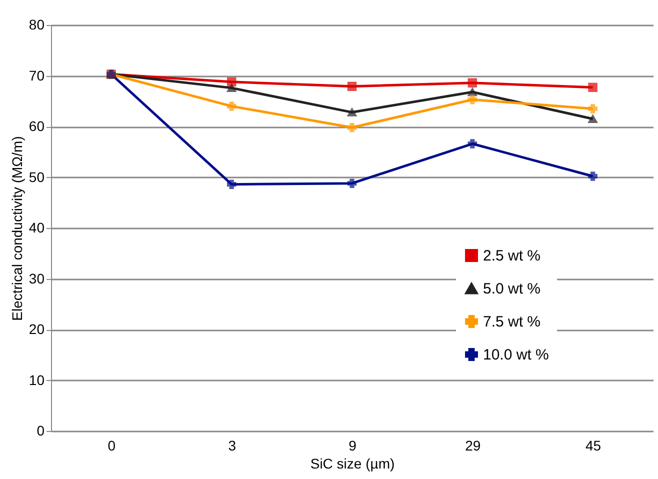 The width and height of the screenshot is (658, 479). Describe the element at coordinates (352, 464) in the screenshot. I see `x-axis-title: SiC size (µm)` at that location.